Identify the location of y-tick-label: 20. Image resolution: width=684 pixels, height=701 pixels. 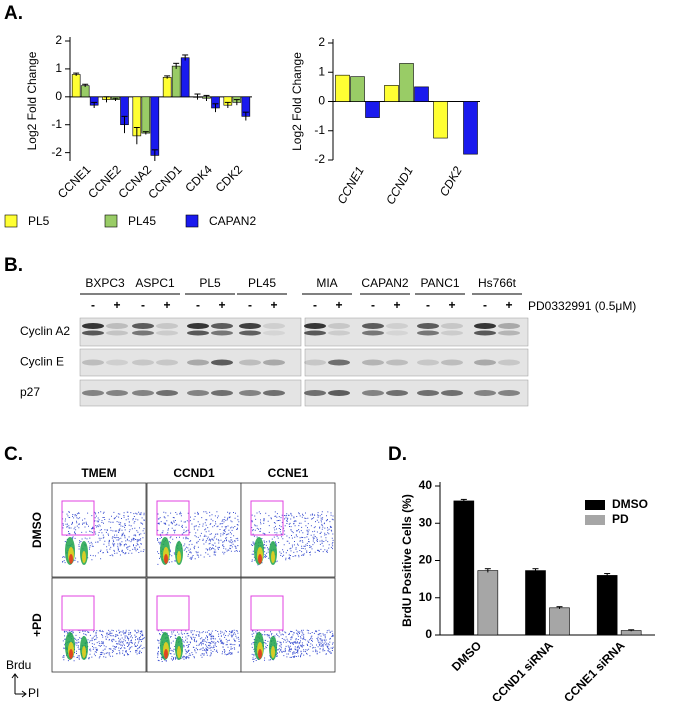
(426, 560).